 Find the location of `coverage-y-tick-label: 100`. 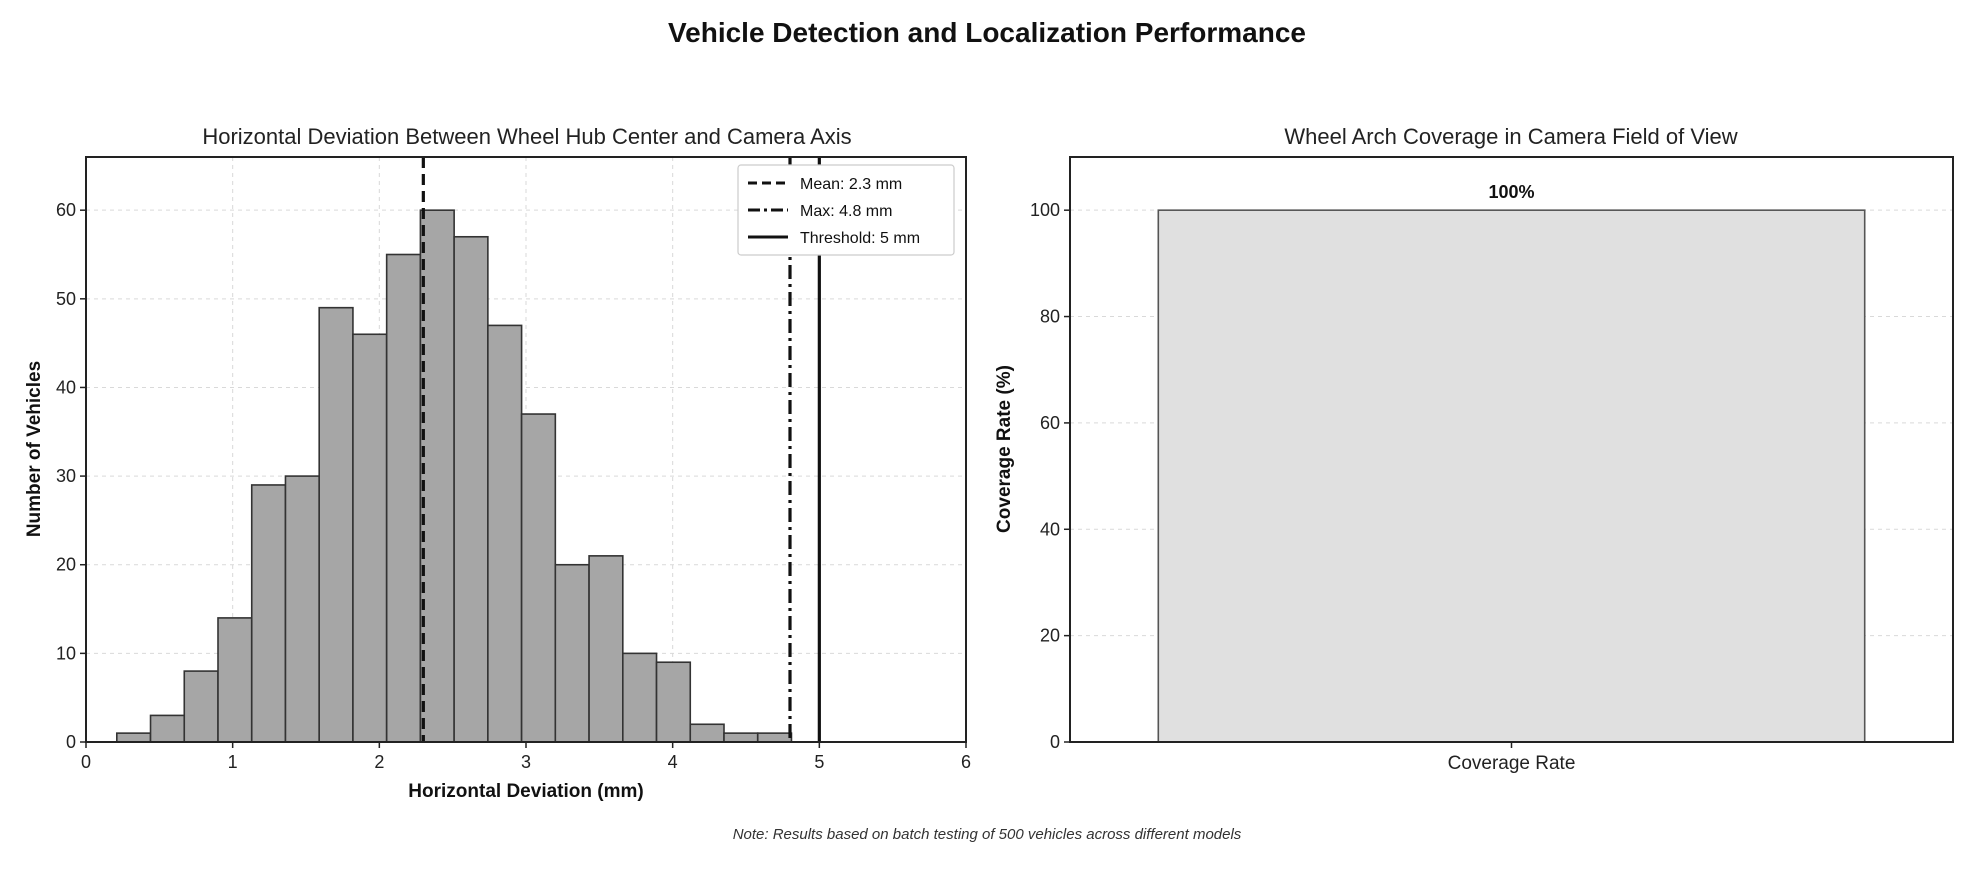

coverage-y-tick-label: 100 is located at coordinates (1045, 210).